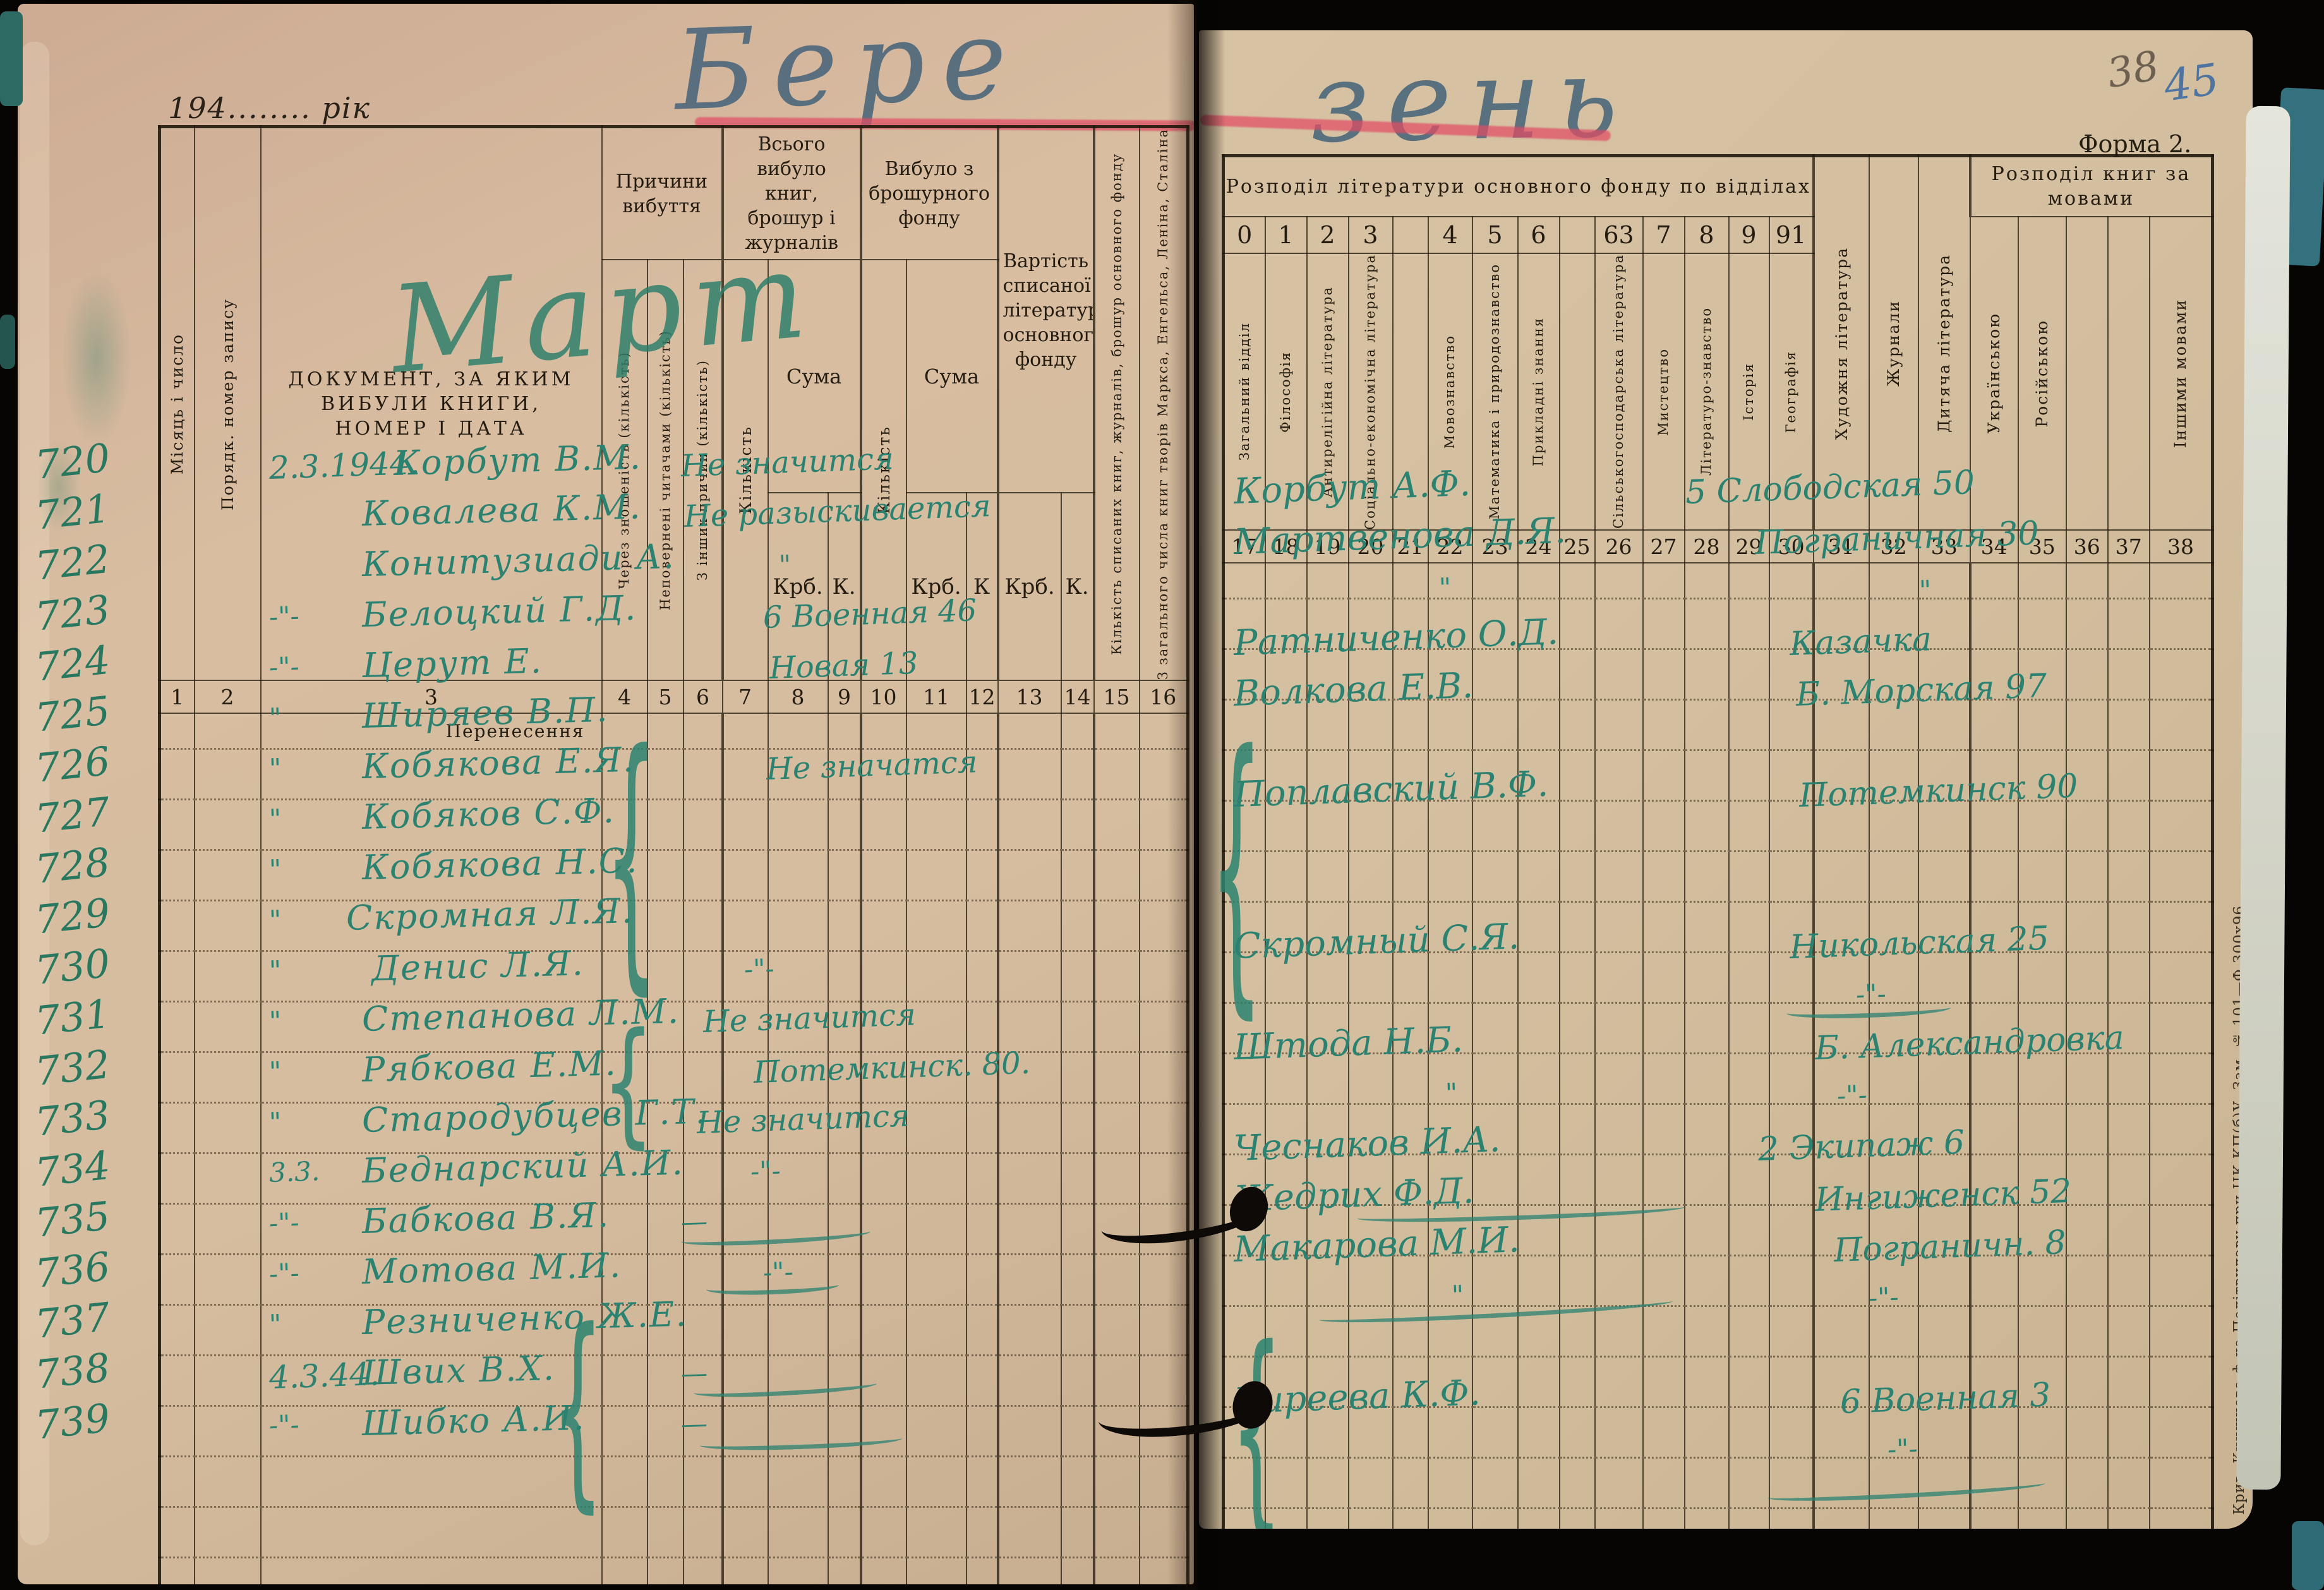 The height and width of the screenshot is (1590, 2324). I want to click on dept-label: Географія, so click(1791, 391).